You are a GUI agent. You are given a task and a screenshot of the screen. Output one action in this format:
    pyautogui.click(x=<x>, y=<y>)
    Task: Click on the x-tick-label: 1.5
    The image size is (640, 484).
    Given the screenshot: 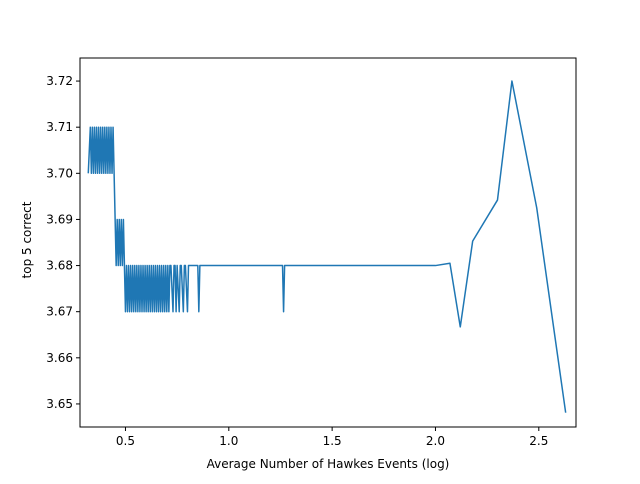 What is the action you would take?
    pyautogui.click(x=332, y=441)
    